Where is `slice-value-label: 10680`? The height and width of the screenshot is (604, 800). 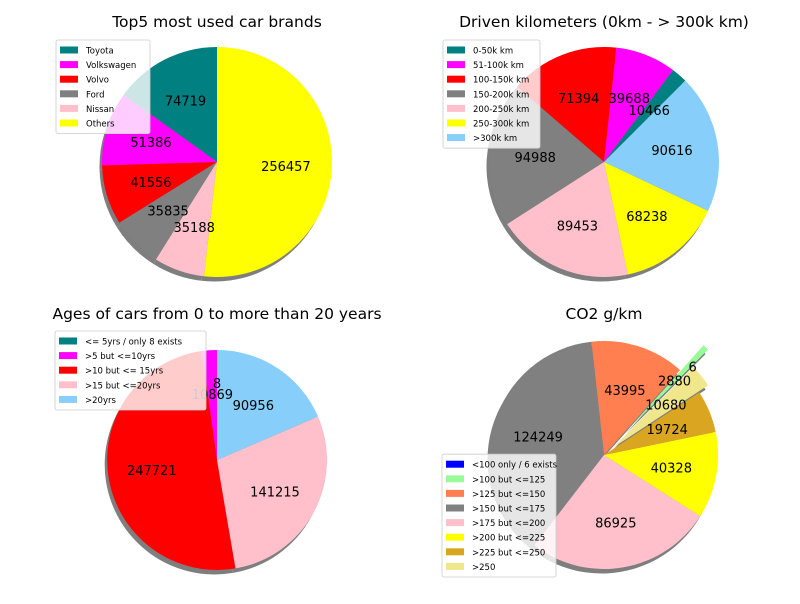
slice-value-label: 10680 is located at coordinates (665, 406).